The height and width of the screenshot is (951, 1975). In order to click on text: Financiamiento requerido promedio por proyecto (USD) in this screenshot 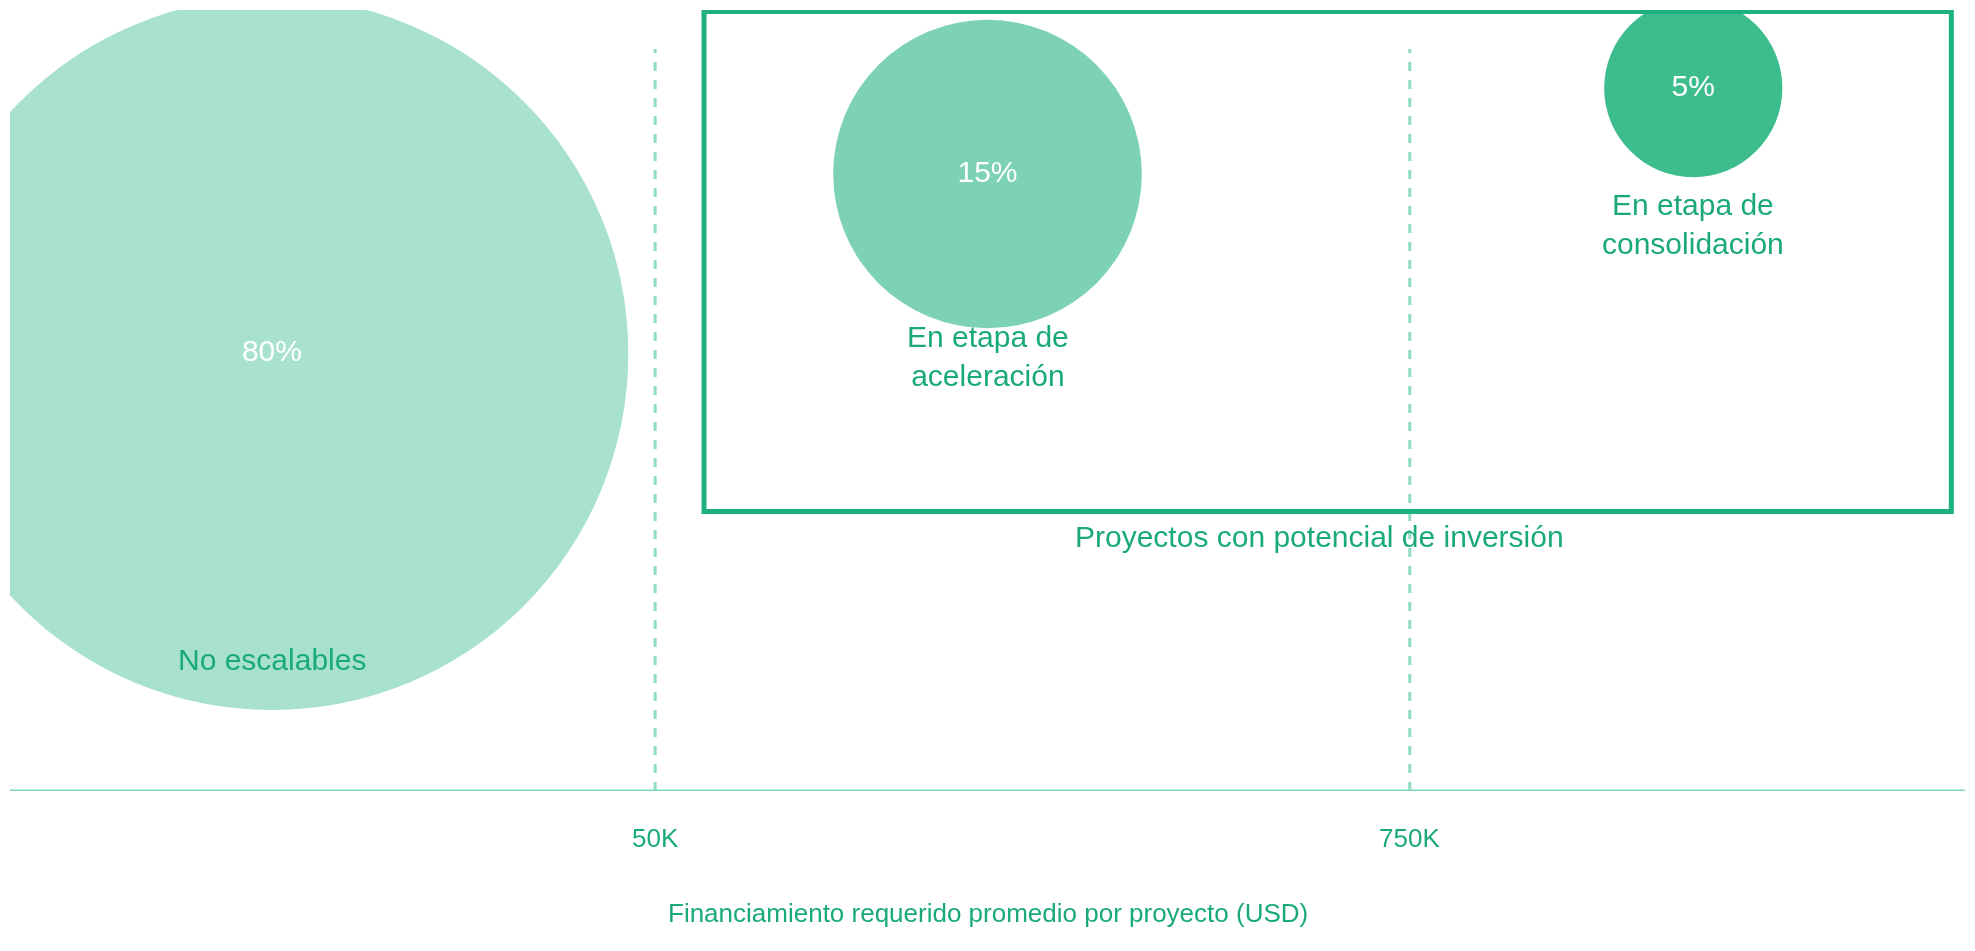, I will do `click(988, 913)`.